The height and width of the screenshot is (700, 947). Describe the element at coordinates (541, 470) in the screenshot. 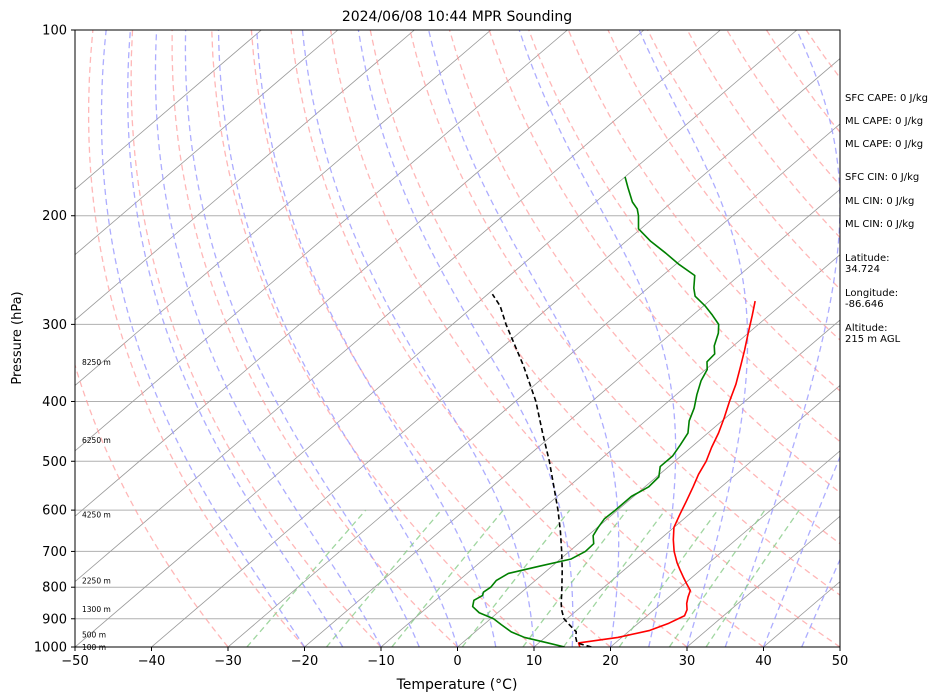

I see `parcel-profile` at that location.